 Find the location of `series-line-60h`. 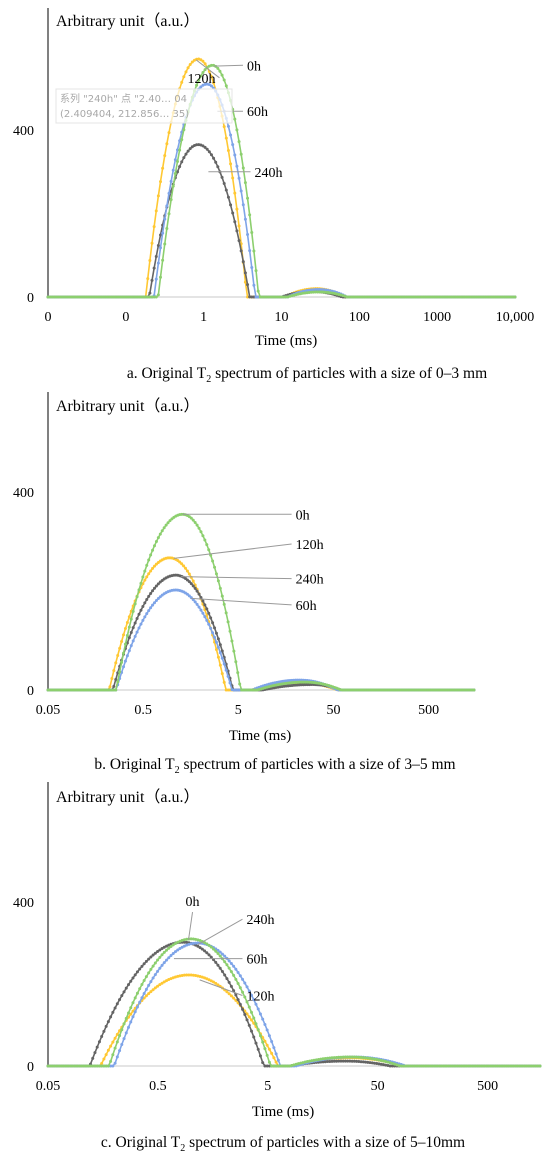

series-line-60h is located at coordinates (261, 640).